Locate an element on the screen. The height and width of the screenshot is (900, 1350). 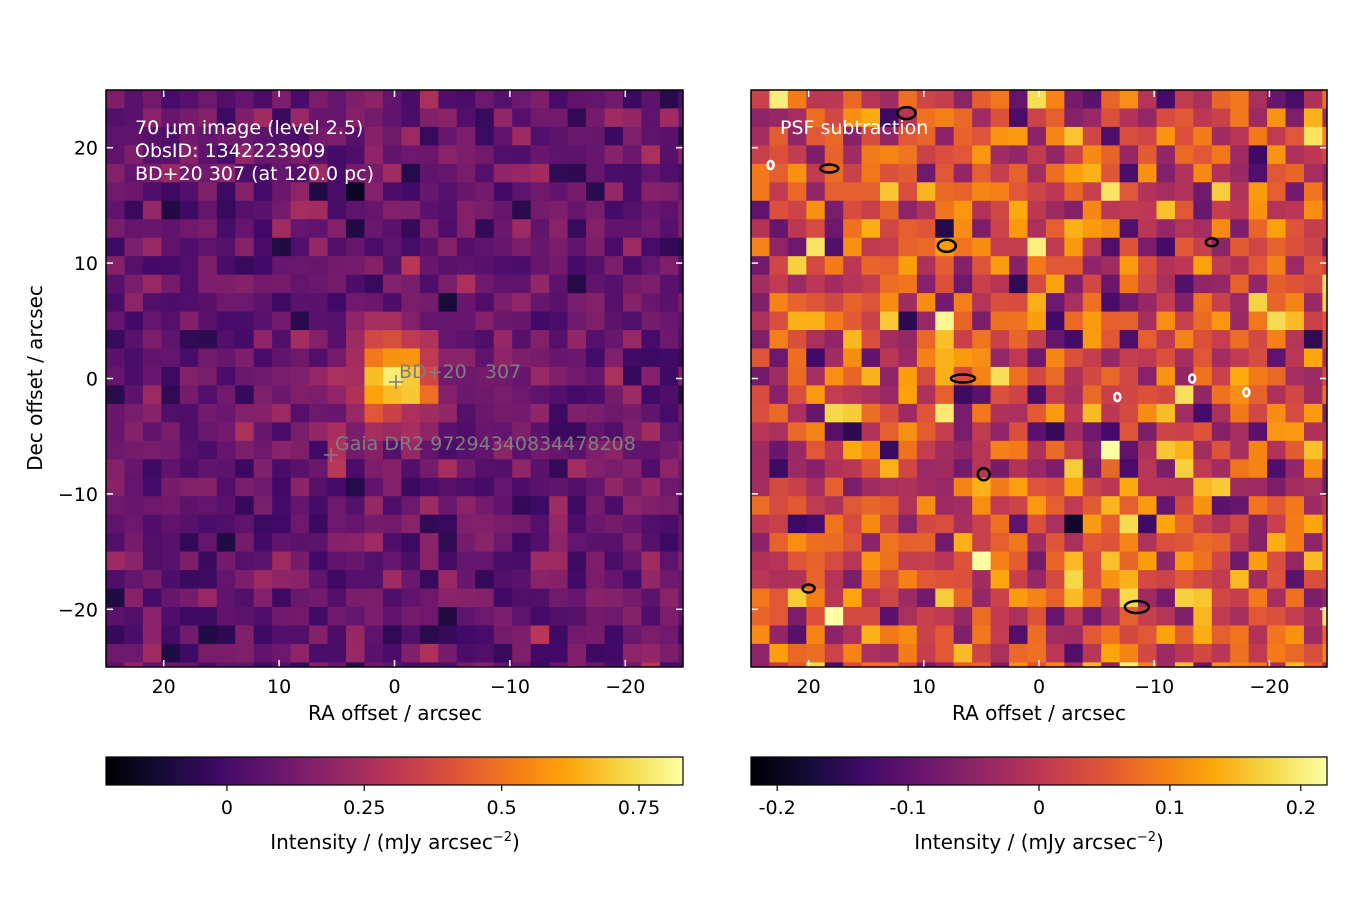
x-tick-label: −10 is located at coordinates (1154, 687).